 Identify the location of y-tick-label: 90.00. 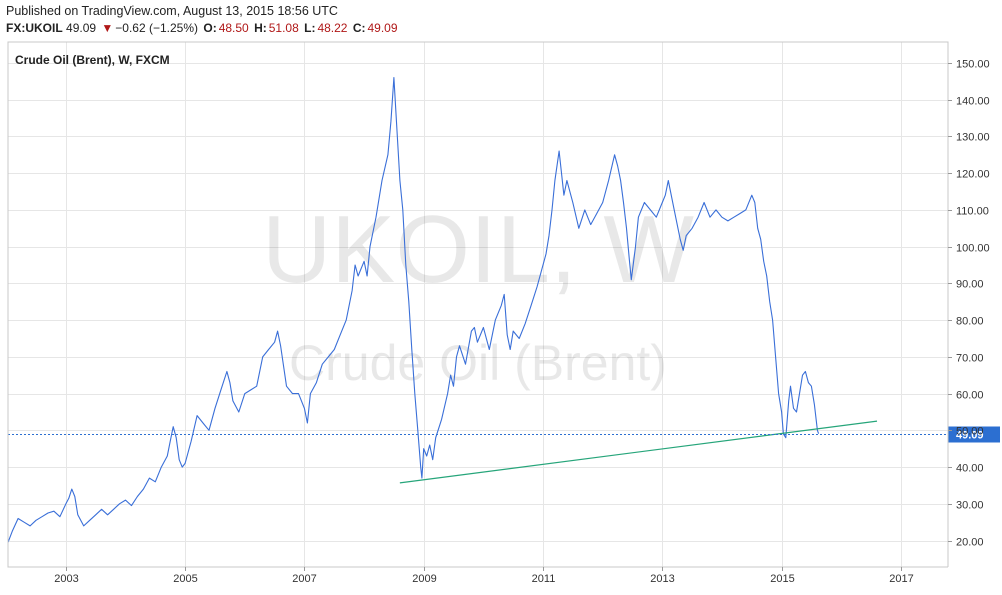
(970, 285).